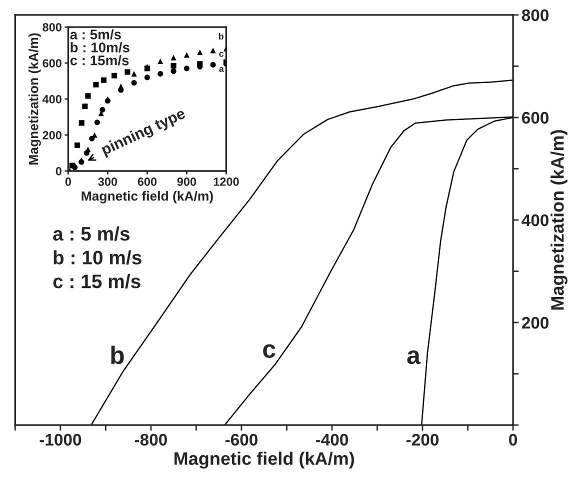  I want to click on annotation: a : 5m/s, so click(95, 34).